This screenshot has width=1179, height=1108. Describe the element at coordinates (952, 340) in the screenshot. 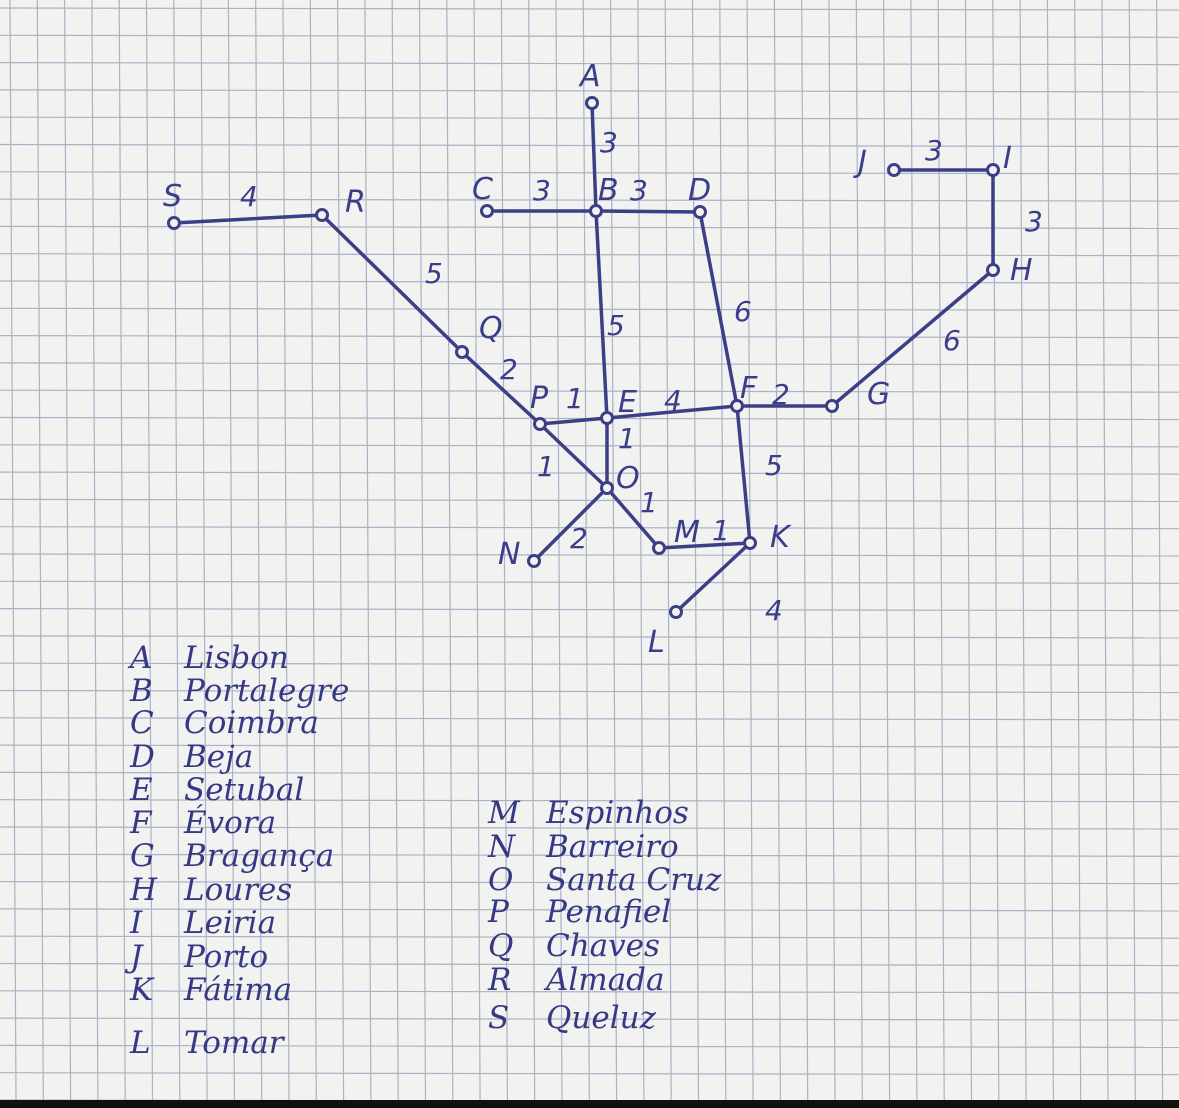

I see `edge-weight-g-h: 6` at that location.